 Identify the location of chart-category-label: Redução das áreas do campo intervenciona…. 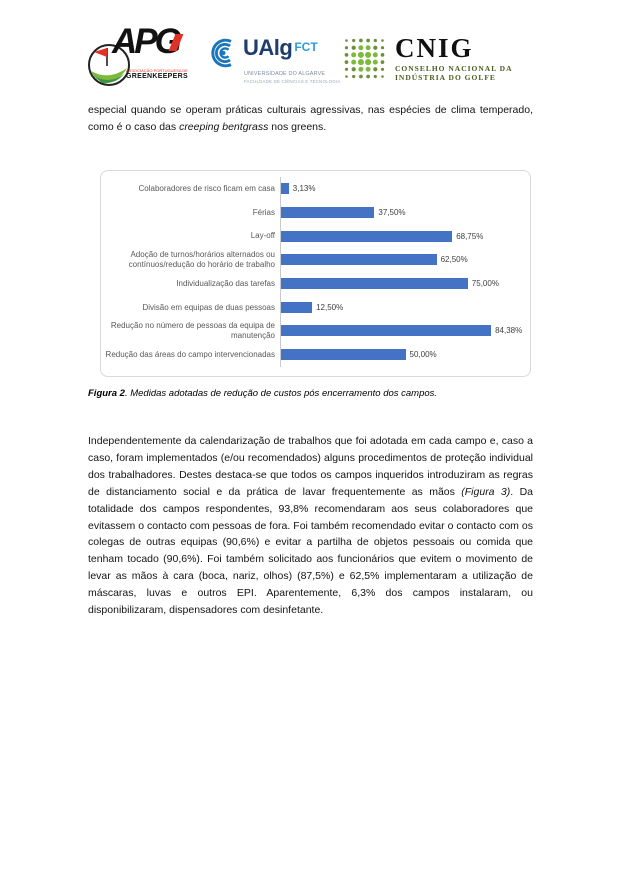
(190, 354).